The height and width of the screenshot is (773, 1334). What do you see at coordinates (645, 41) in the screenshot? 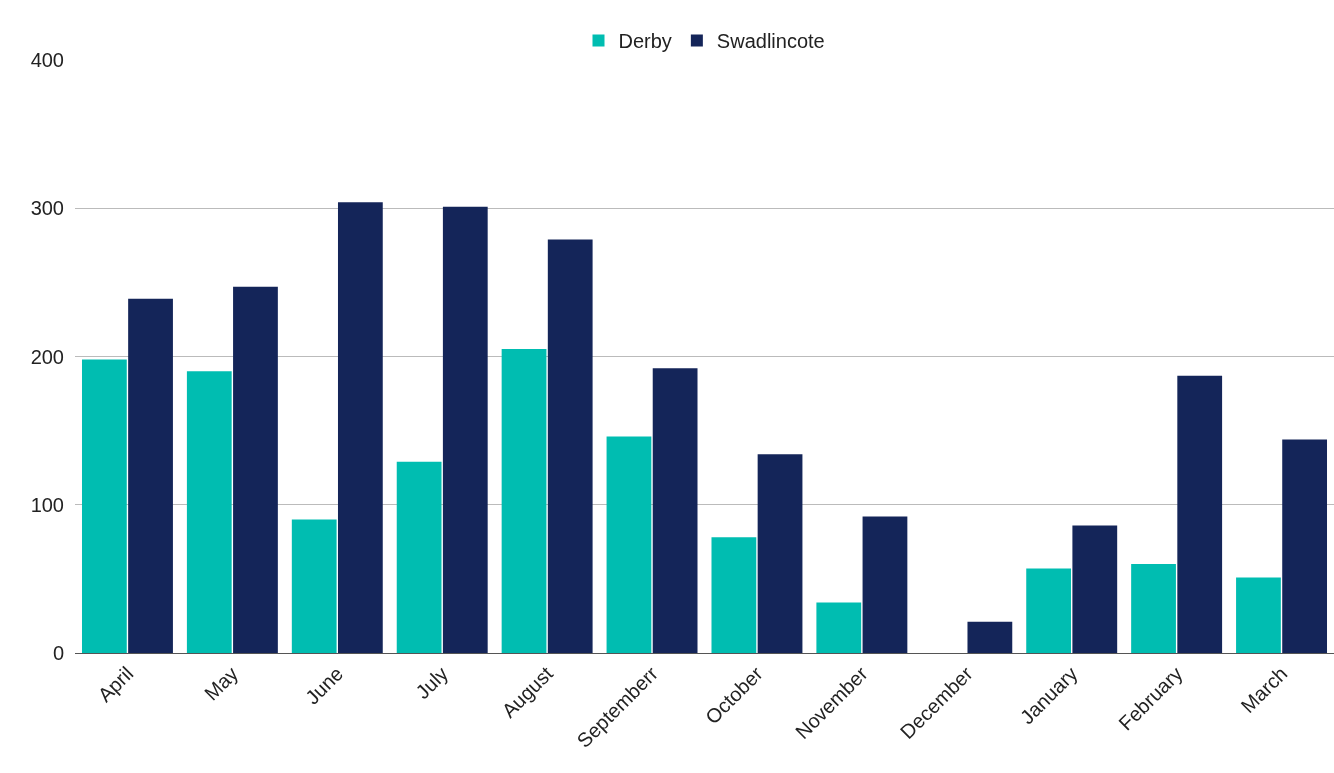
I see `legend-label: Derby` at bounding box center [645, 41].